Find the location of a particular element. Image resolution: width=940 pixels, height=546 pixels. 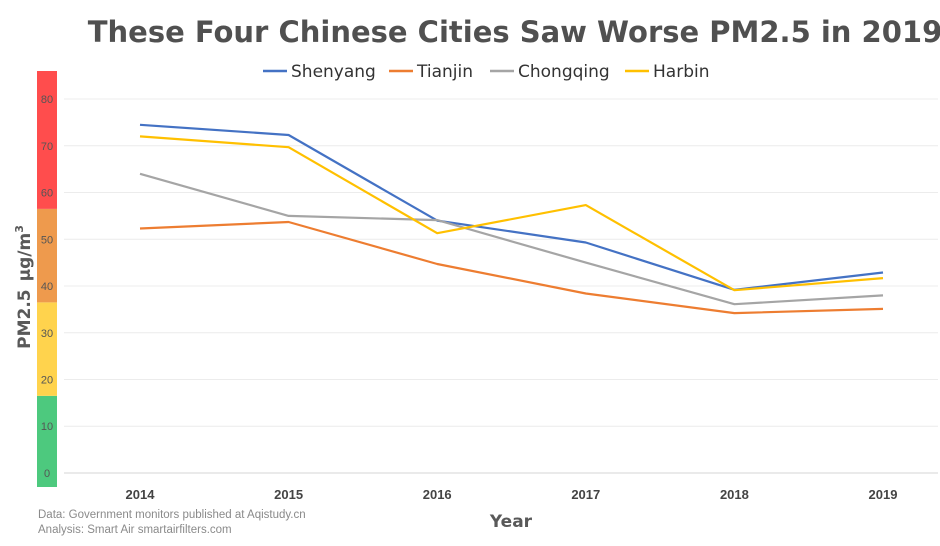

y-axis-title: PM2.5 μg/m3 is located at coordinates (24, 287).